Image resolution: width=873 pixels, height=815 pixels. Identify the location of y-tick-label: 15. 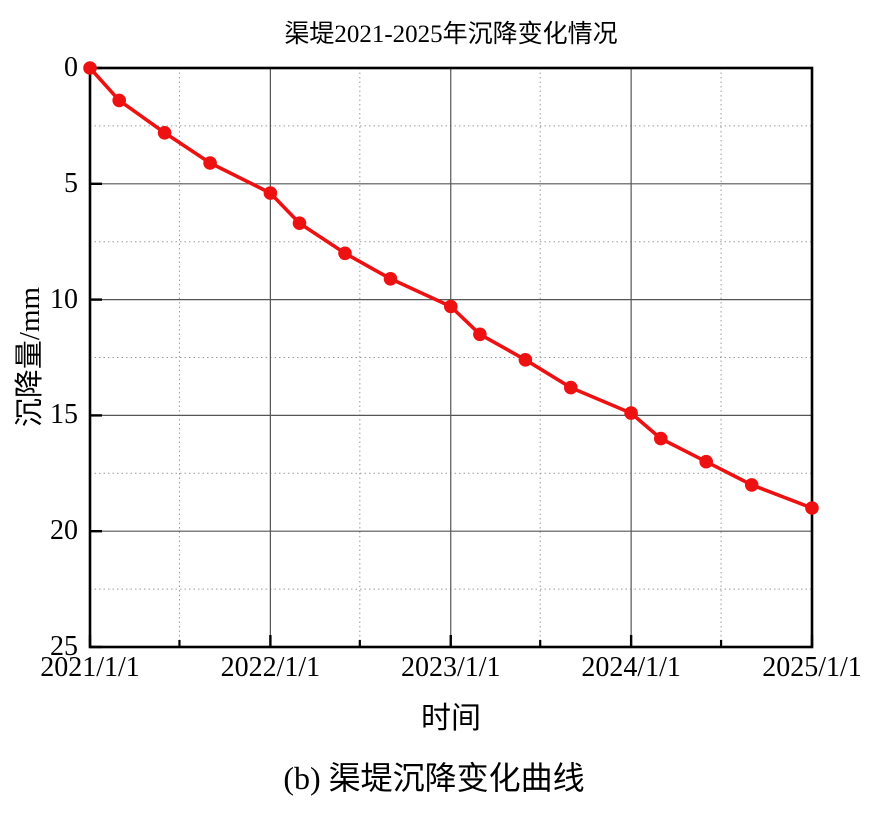
(64, 415).